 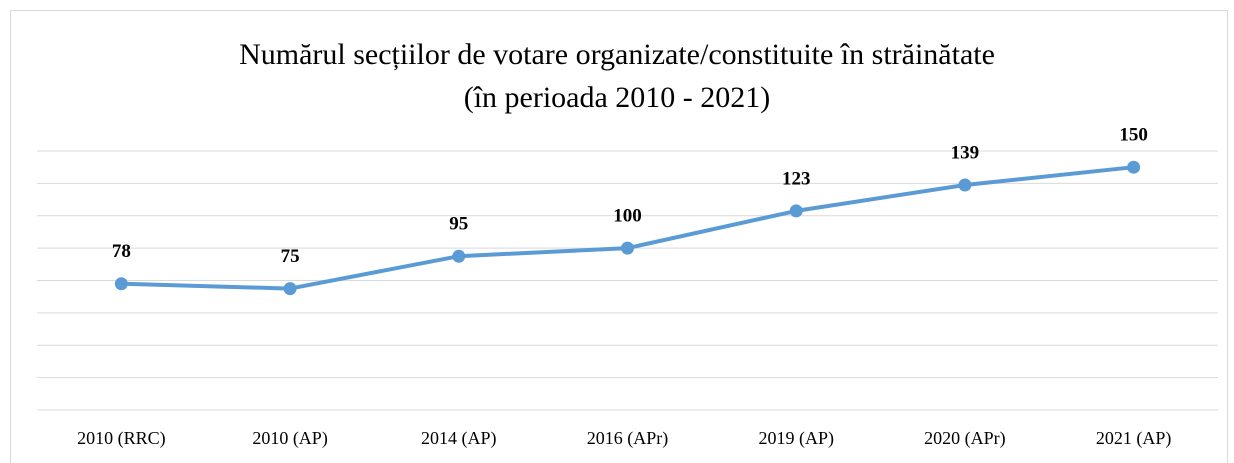 What do you see at coordinates (628, 438) in the screenshot?
I see `x-tick-label: 2016 (APr)` at bounding box center [628, 438].